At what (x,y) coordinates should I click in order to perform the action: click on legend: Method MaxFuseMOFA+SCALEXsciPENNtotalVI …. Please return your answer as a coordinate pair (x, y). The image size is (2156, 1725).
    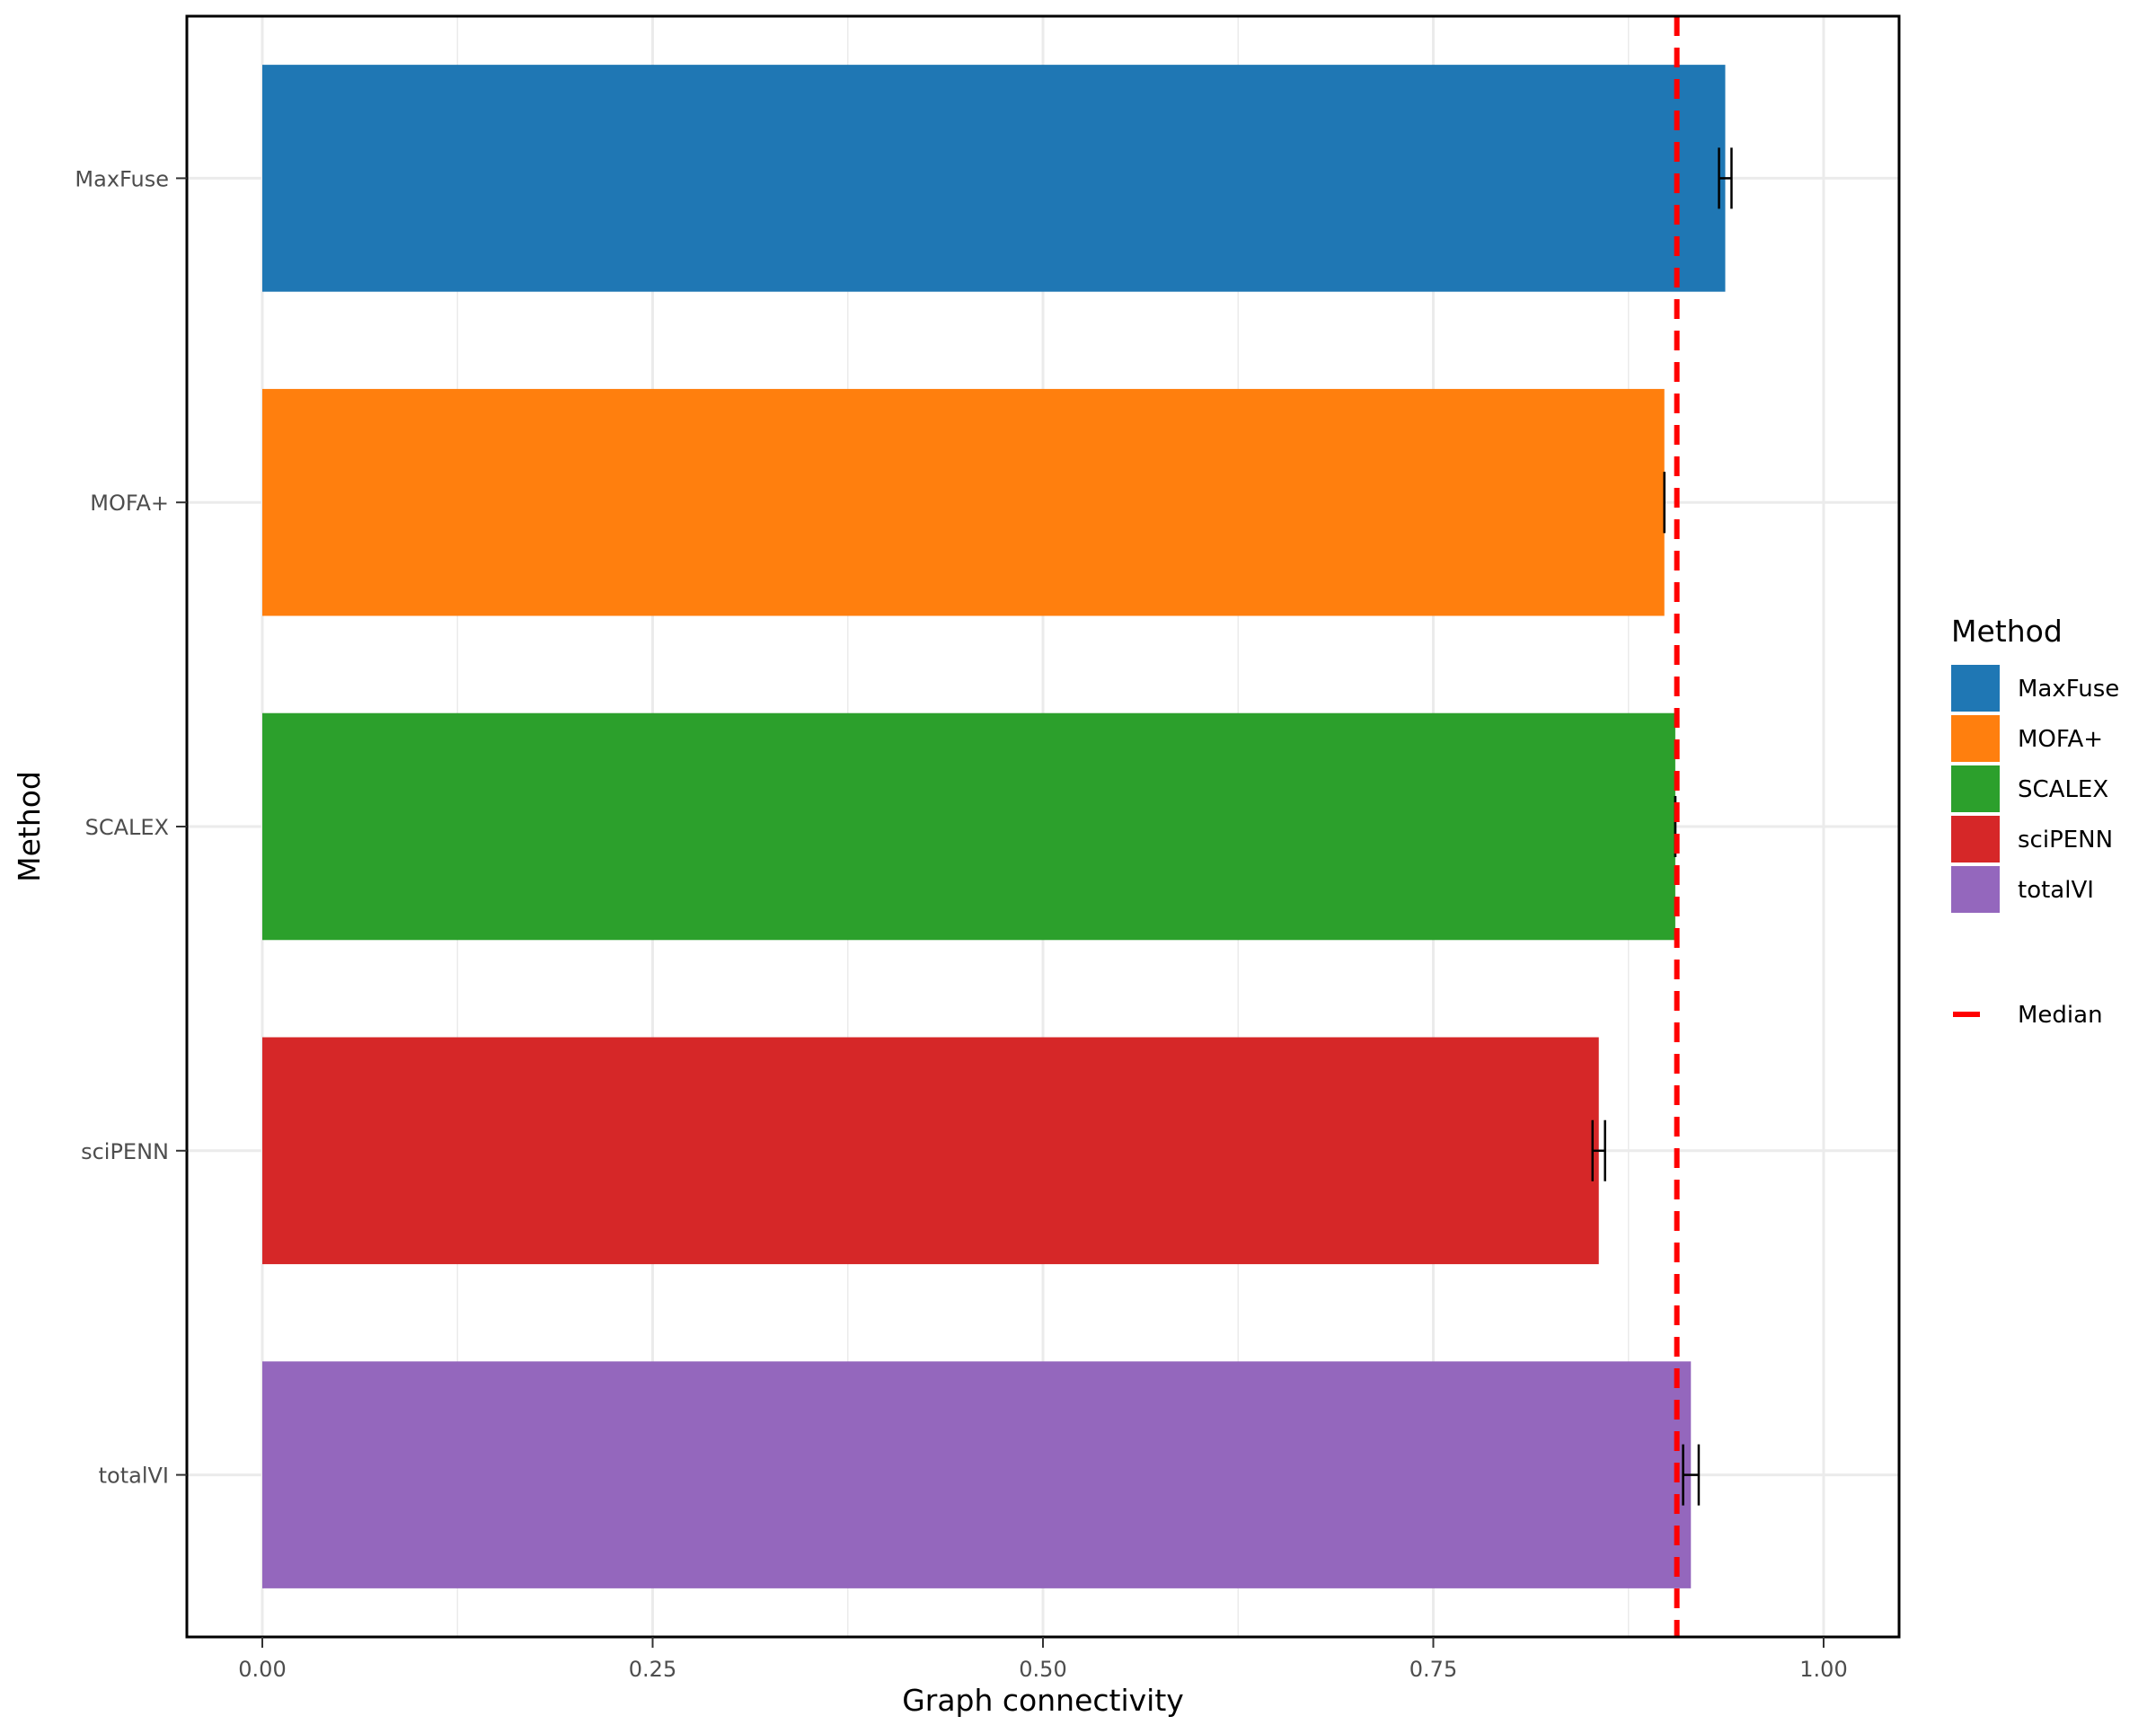
    Looking at the image, I should click on (2035, 821).